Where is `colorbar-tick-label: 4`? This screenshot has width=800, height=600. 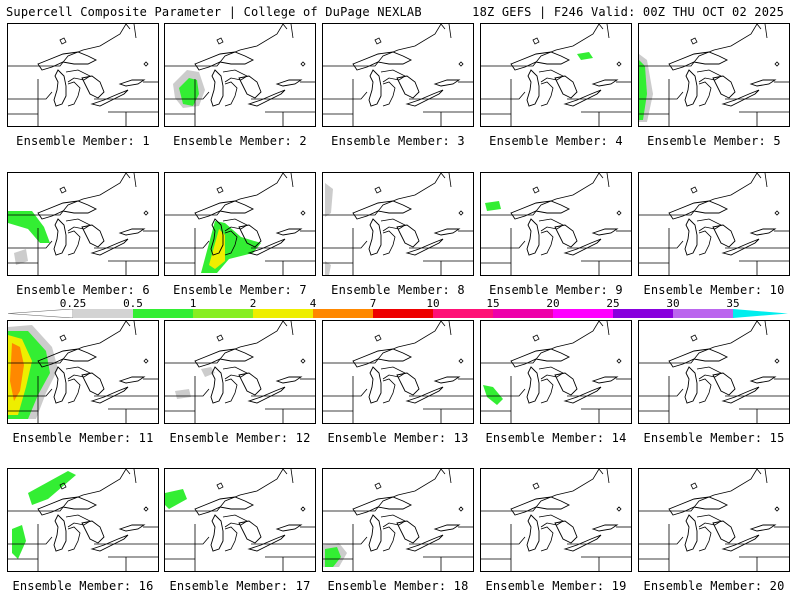
colorbar-tick-label: 4 is located at coordinates (313, 303).